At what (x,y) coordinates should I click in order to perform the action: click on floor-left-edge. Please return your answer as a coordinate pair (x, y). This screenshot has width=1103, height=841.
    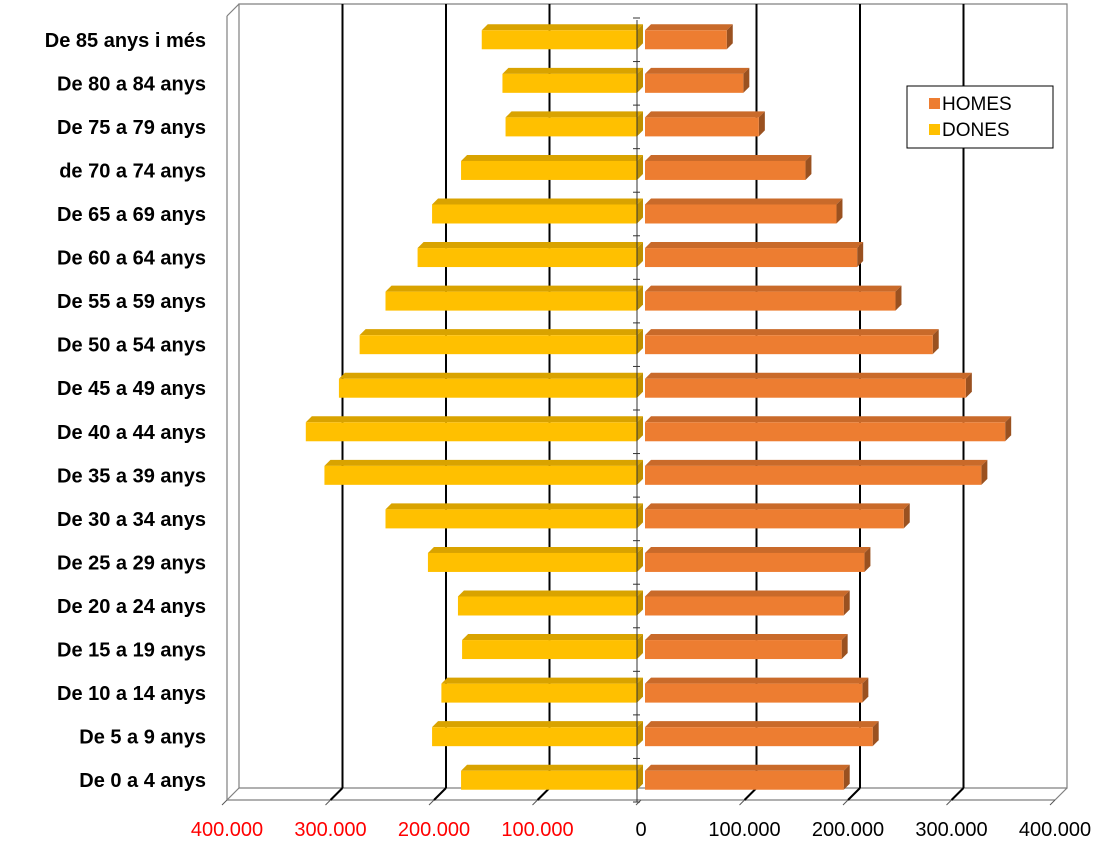
    Looking at the image, I should click on (233, 794).